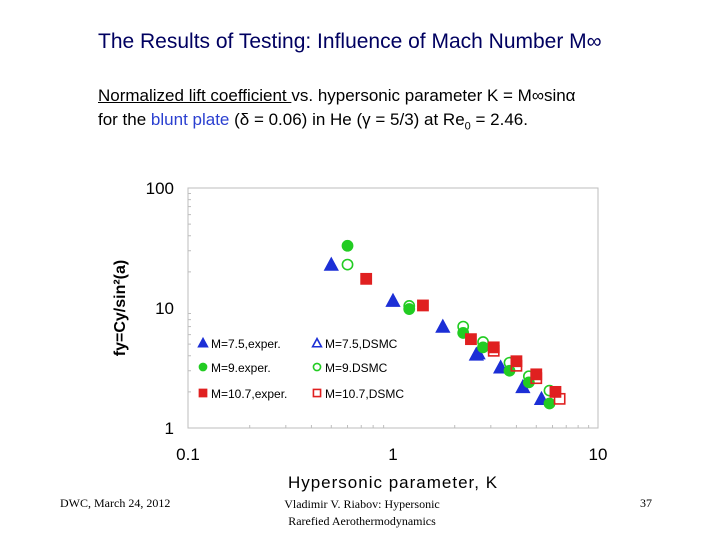 The width and height of the screenshot is (720, 540). I want to click on legend-label: M=10.7,exper., so click(249, 394).